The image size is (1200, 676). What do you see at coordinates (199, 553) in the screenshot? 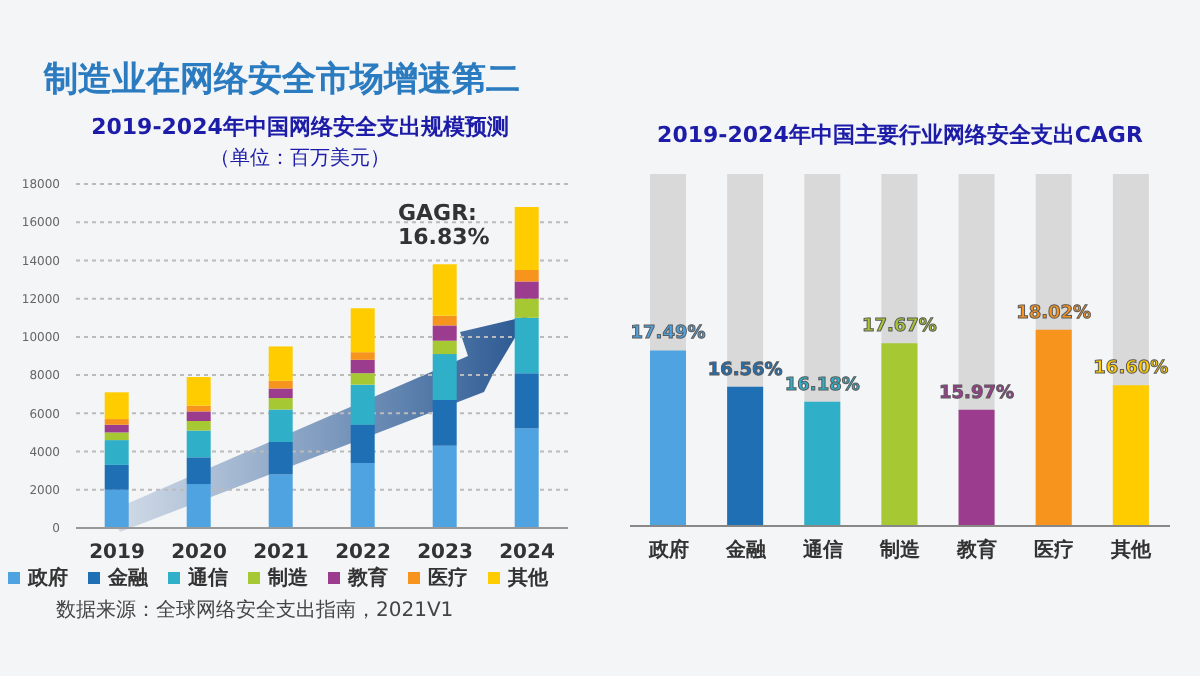
I see `x-tick-label: 2020` at bounding box center [199, 553].